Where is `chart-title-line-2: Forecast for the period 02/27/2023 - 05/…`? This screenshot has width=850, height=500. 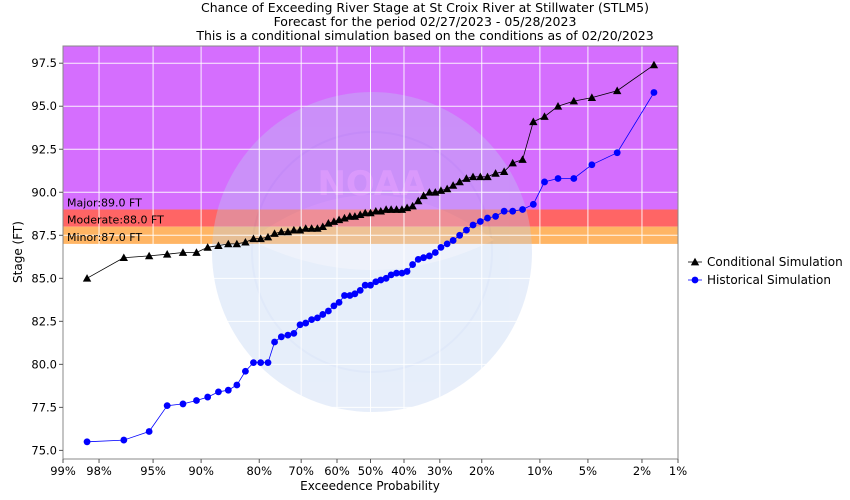
chart-title-line-2: Forecast for the period 02/27/2023 - 05/… is located at coordinates (425, 21).